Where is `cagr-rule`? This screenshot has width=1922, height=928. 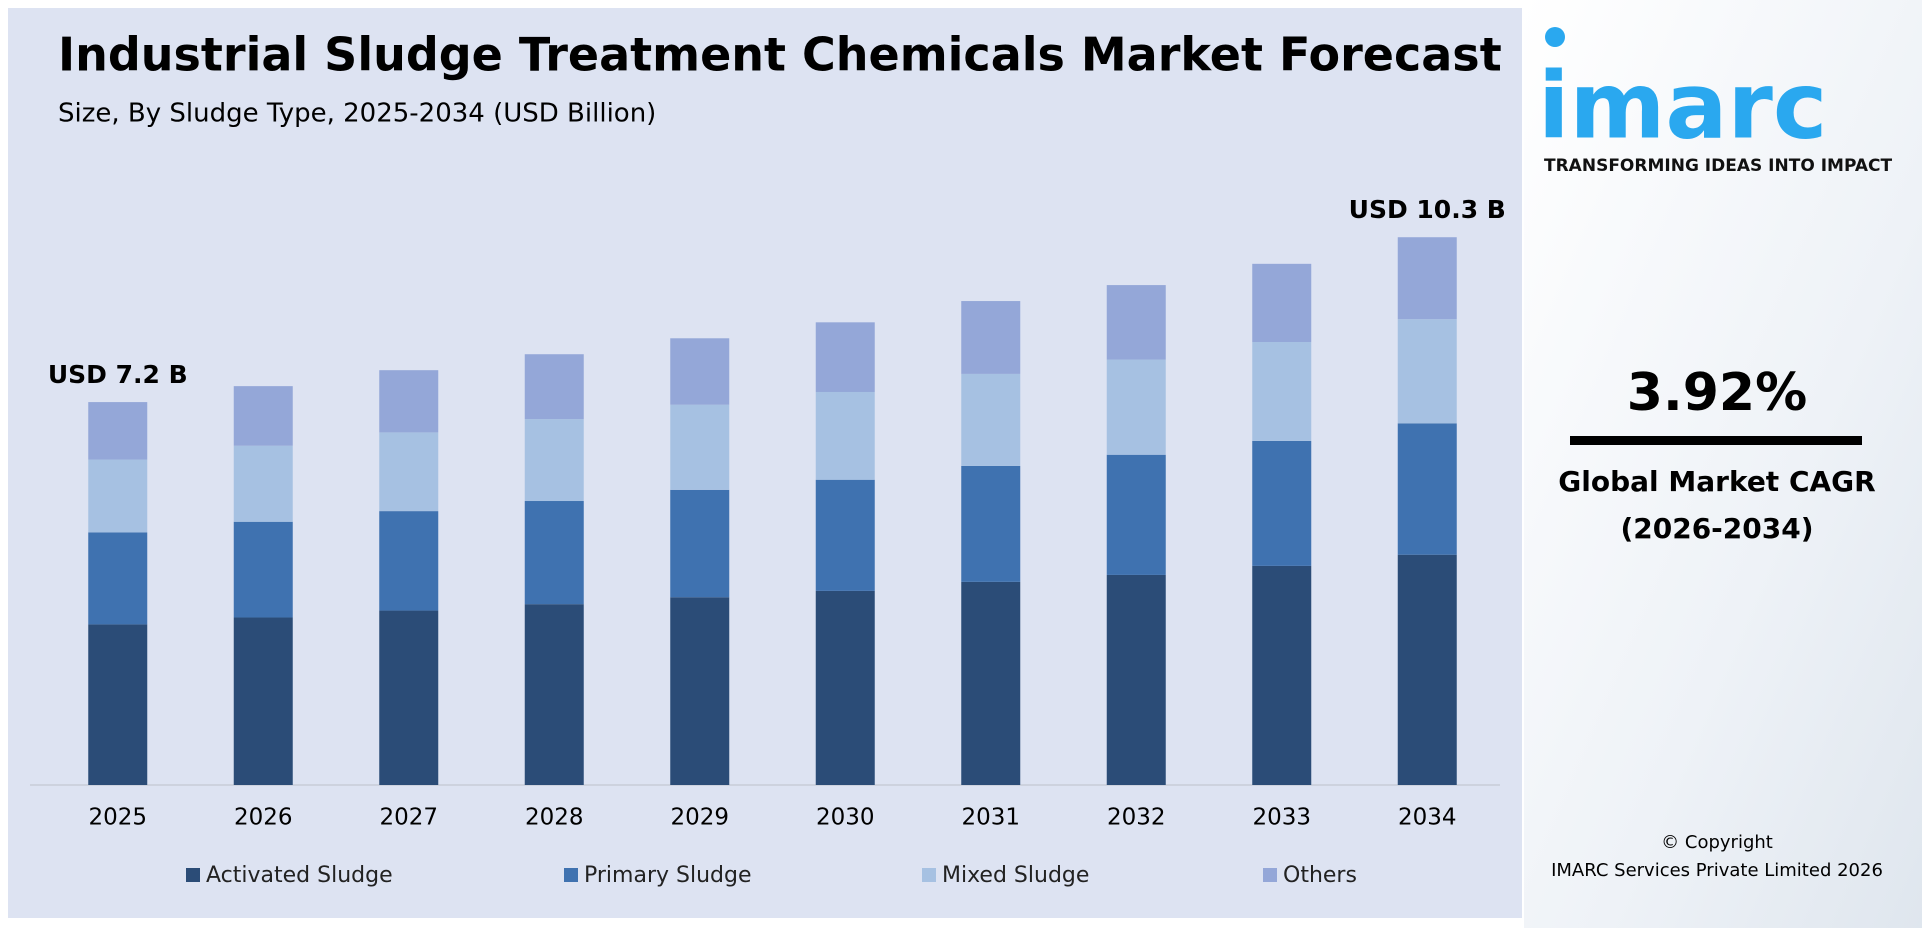
cagr-rule is located at coordinates (1716, 440).